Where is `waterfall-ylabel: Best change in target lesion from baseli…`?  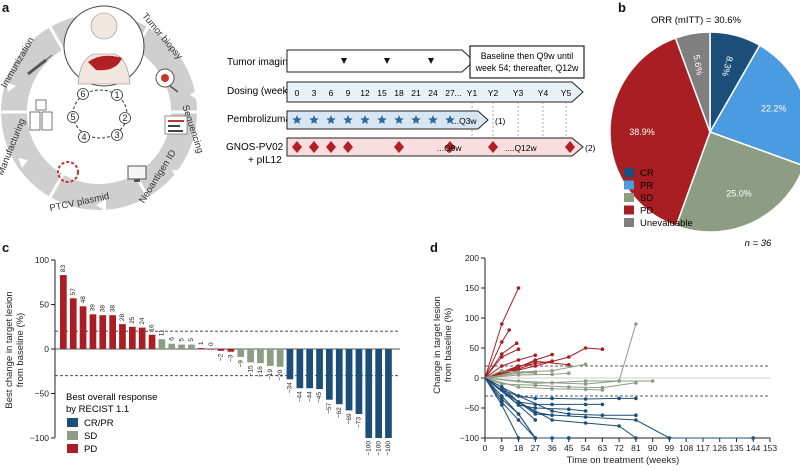 waterfall-ylabel: Best change in target lesion from baseli… is located at coordinates (15, 349).